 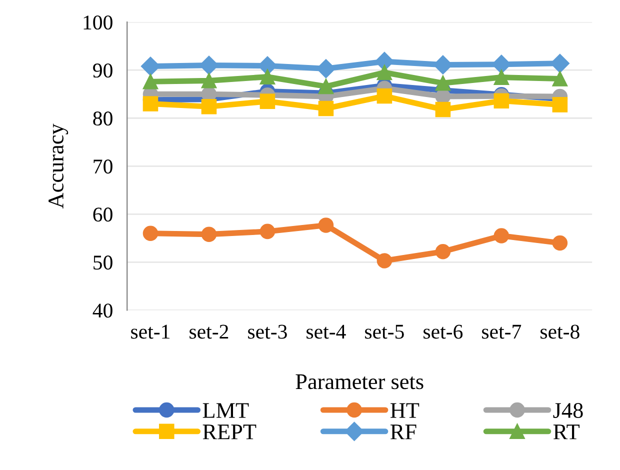 What do you see at coordinates (443, 331) in the screenshot?
I see `x-tick-label: set-6` at bounding box center [443, 331].